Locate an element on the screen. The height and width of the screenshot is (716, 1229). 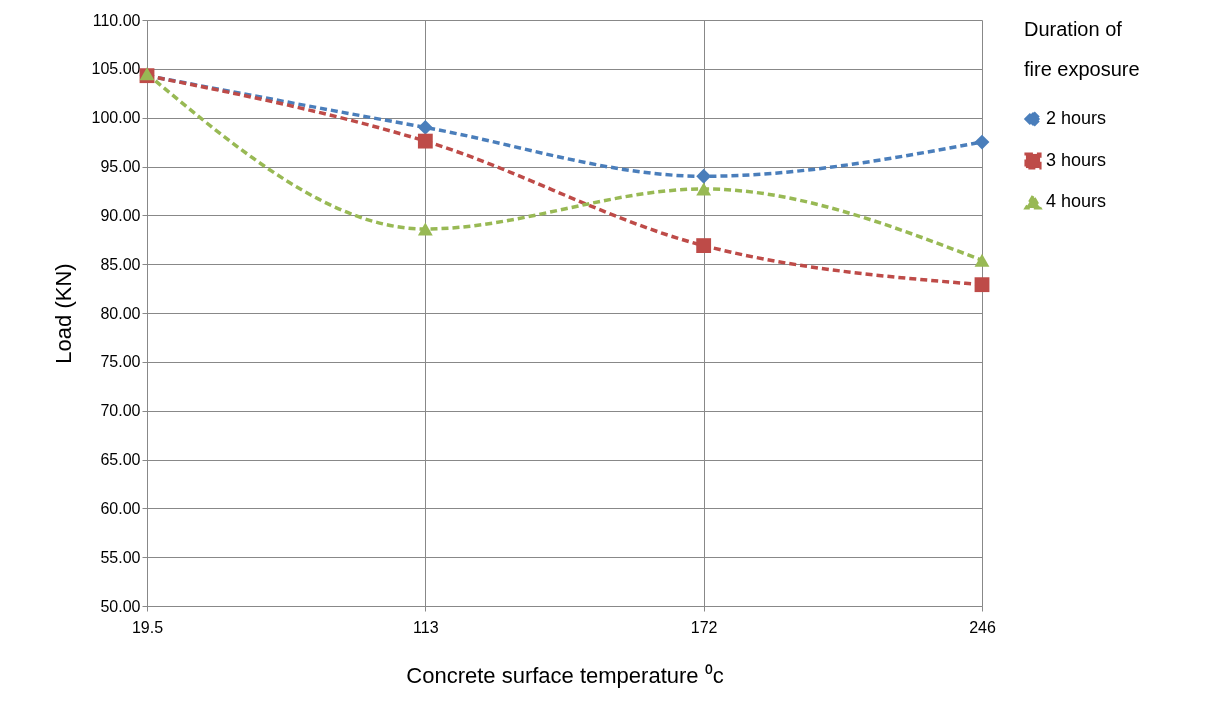
y-tick-label: 65.00 is located at coordinates (120, 459).